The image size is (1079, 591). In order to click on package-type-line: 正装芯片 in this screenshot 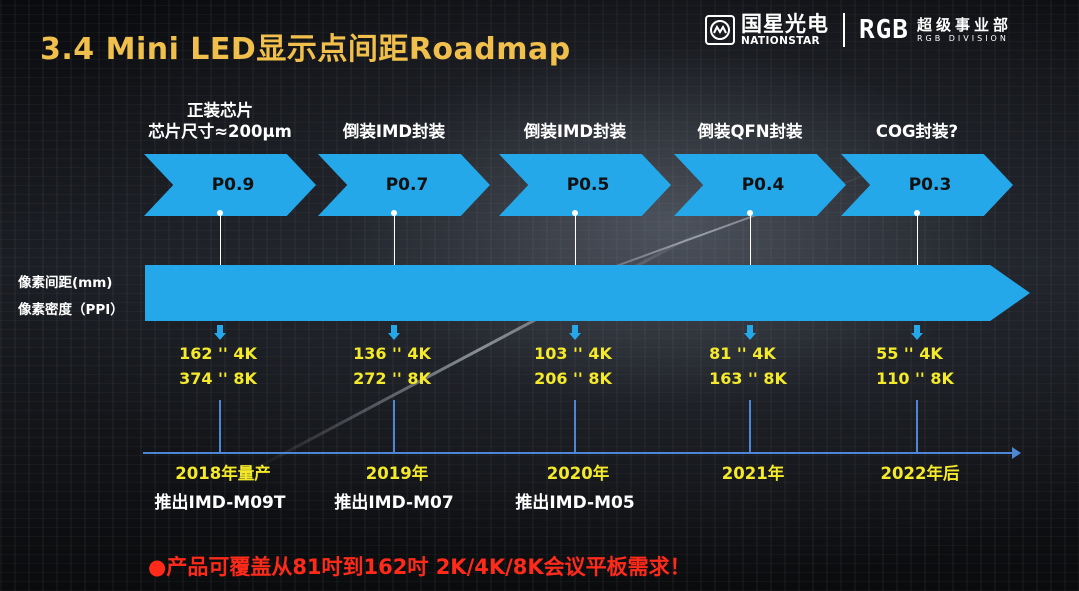, I will do `click(219, 110)`.